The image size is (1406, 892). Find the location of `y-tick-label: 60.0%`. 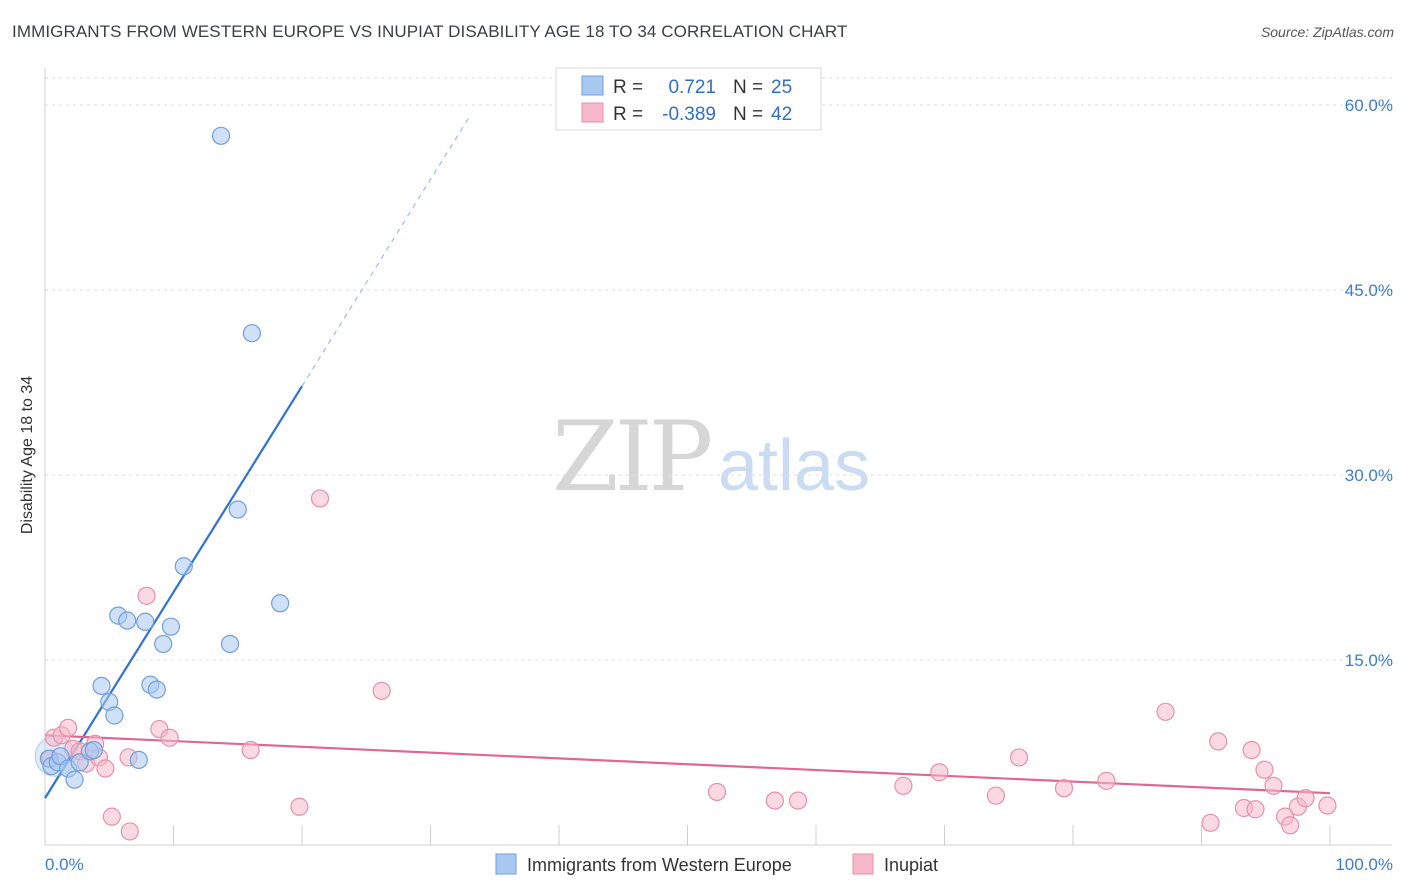

y-tick-label: 60.0% is located at coordinates (1369, 105).